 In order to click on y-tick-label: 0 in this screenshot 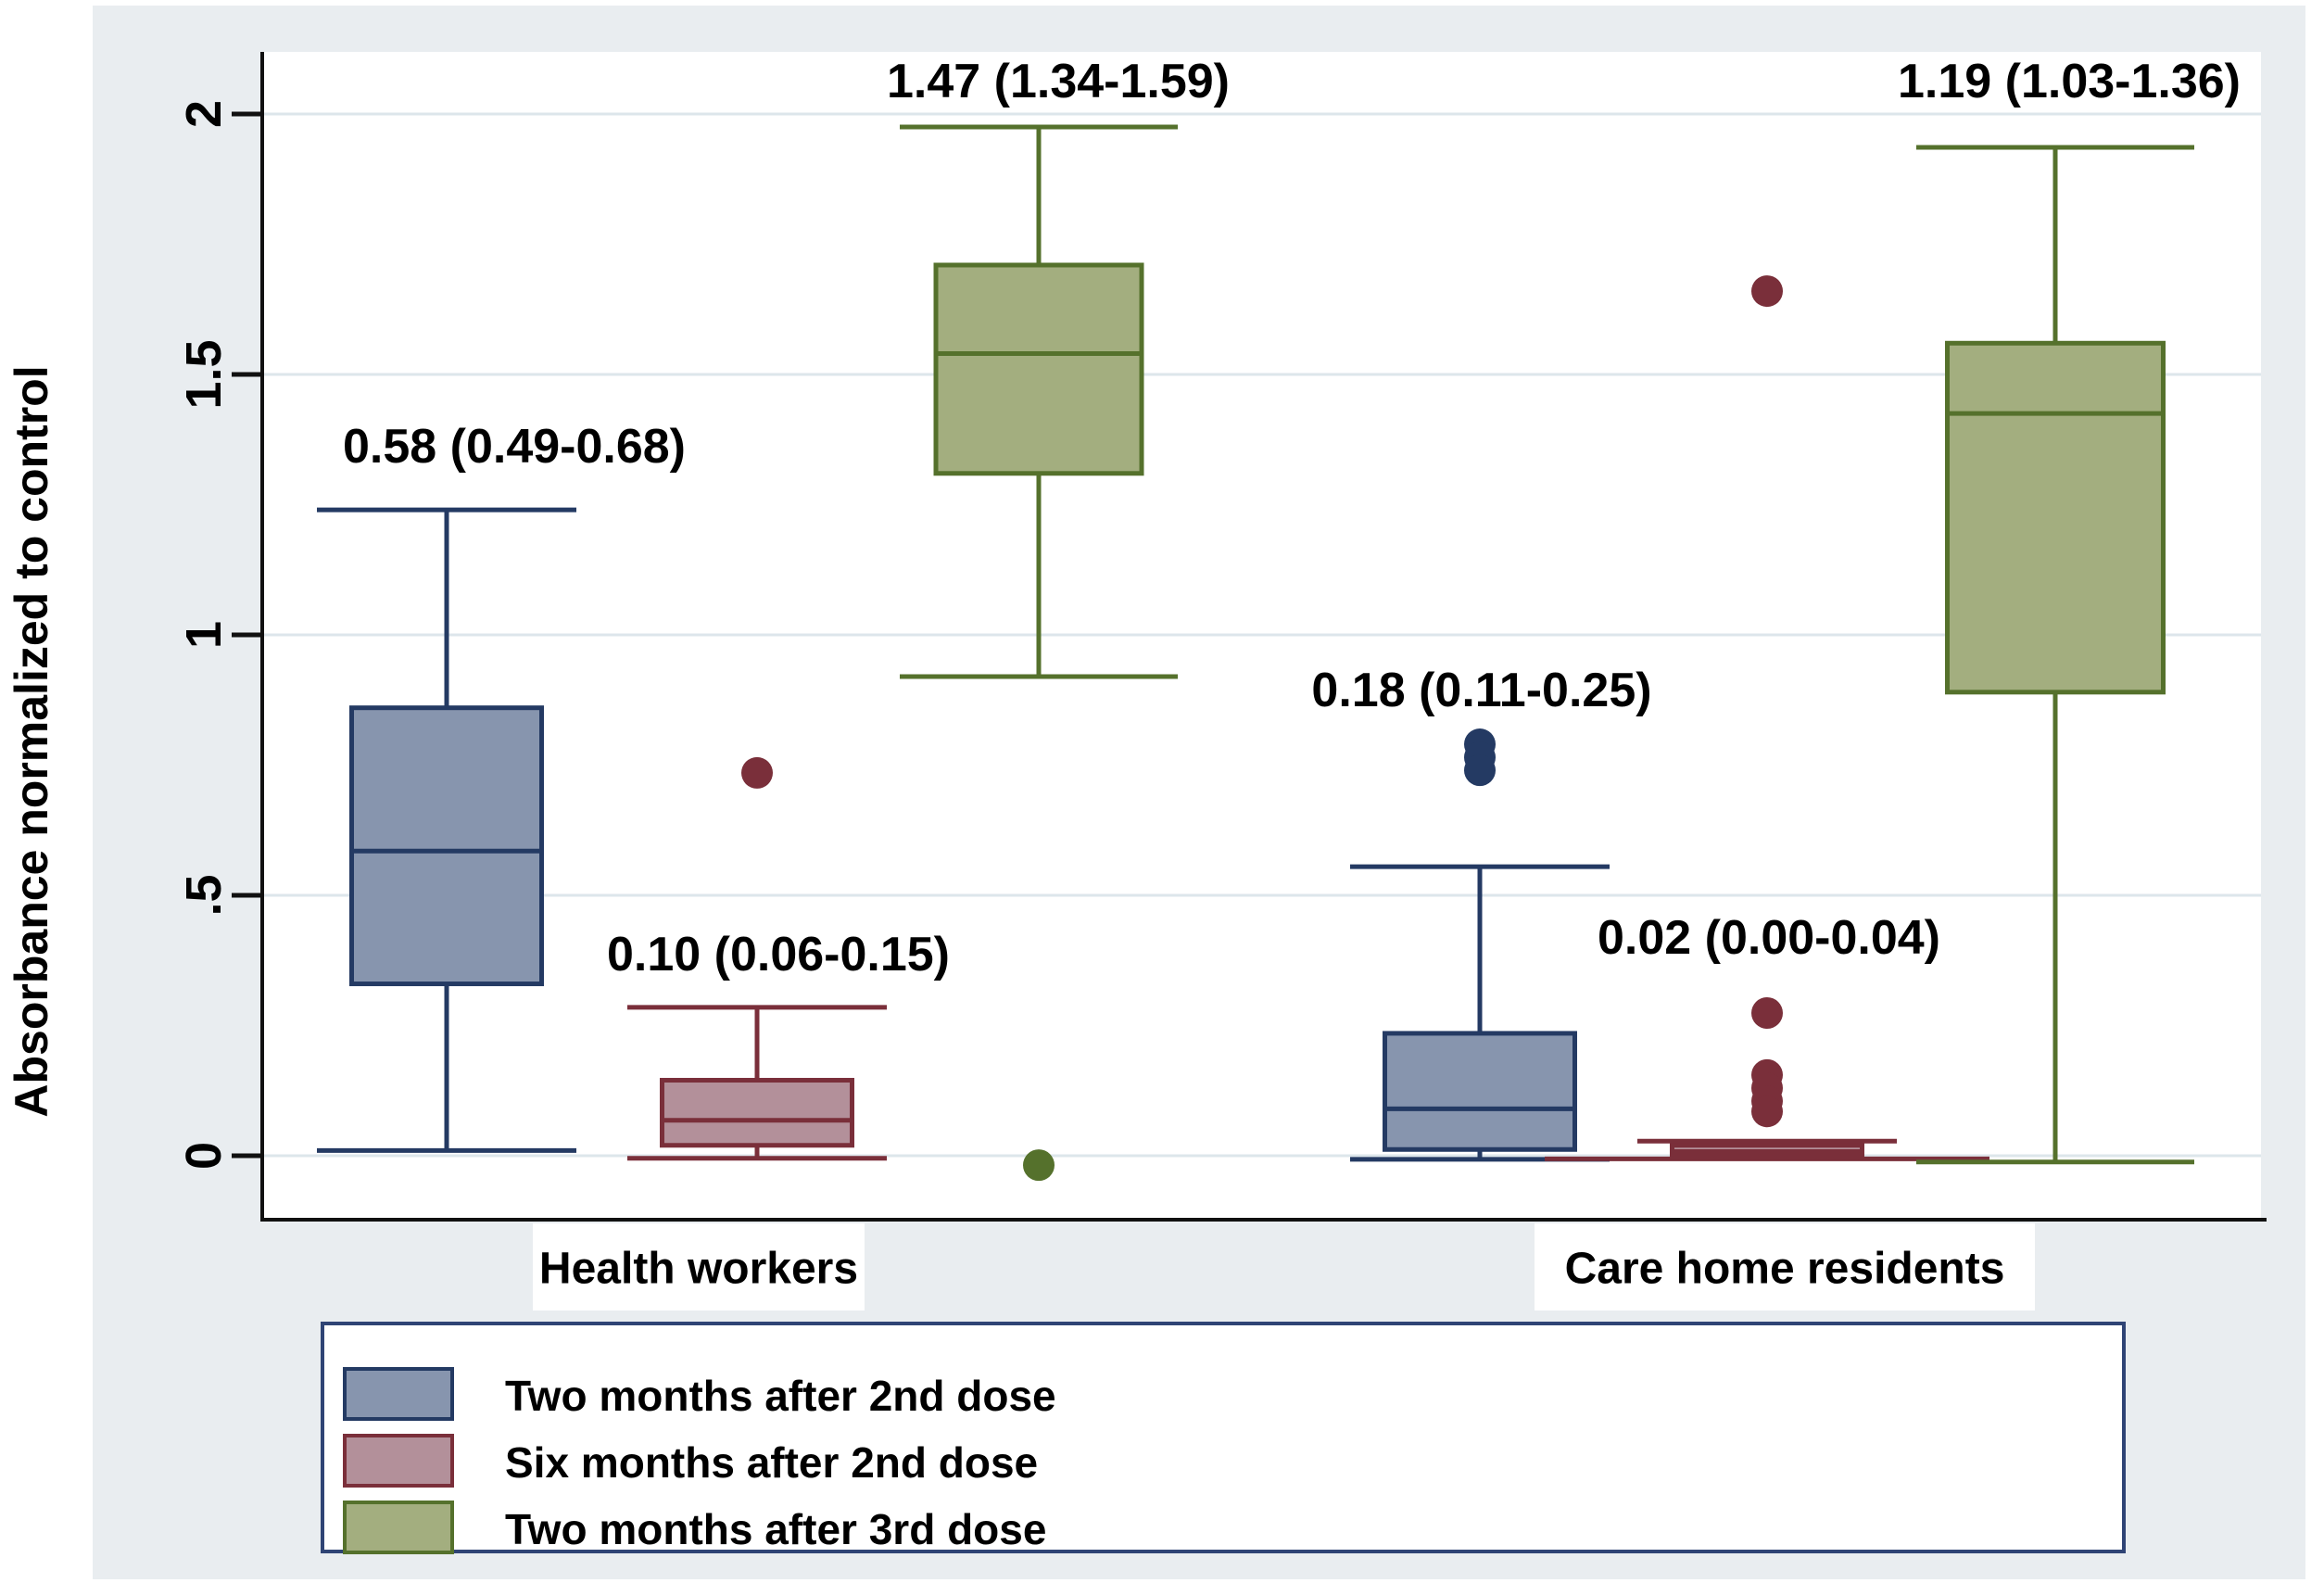, I will do `click(204, 1156)`.